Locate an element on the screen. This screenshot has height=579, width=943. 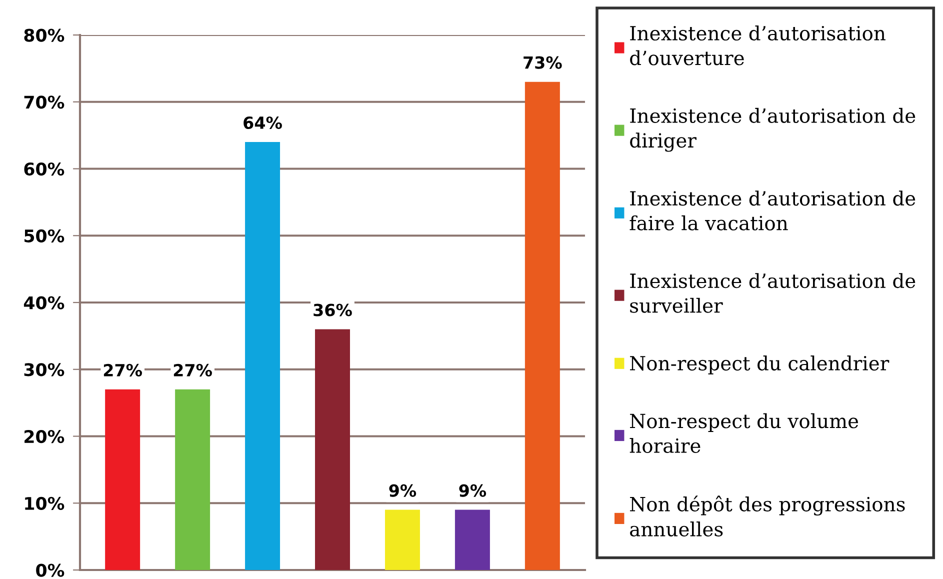
legend-label: Non dépôt des progressions annuelles is located at coordinates (767, 516).